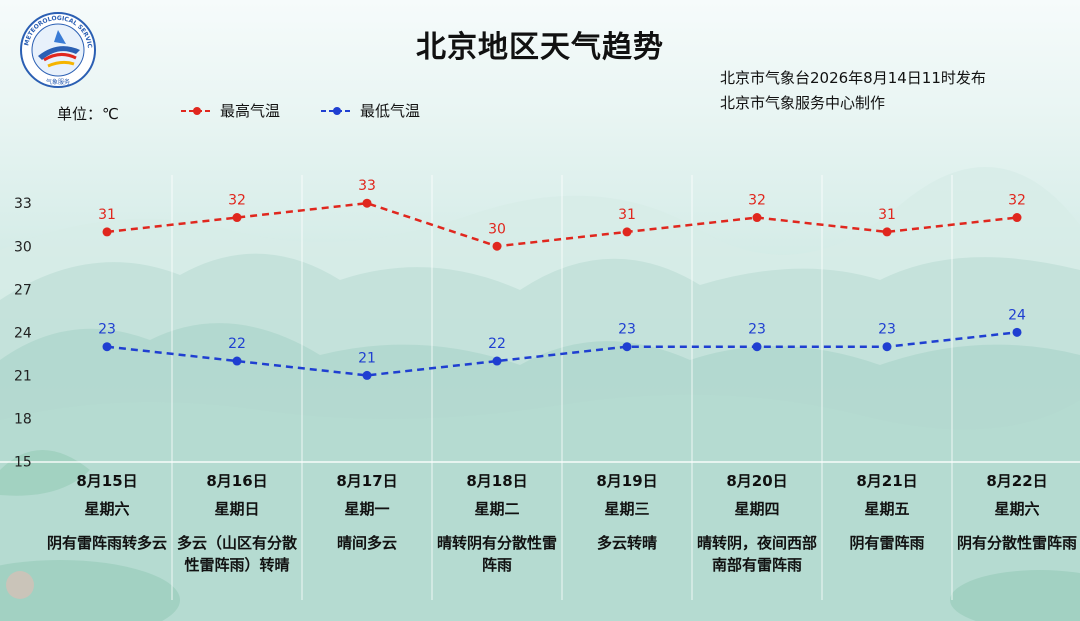 This screenshot has height=621, width=1080. I want to click on day-weather: 多云转晴, so click(626, 543).